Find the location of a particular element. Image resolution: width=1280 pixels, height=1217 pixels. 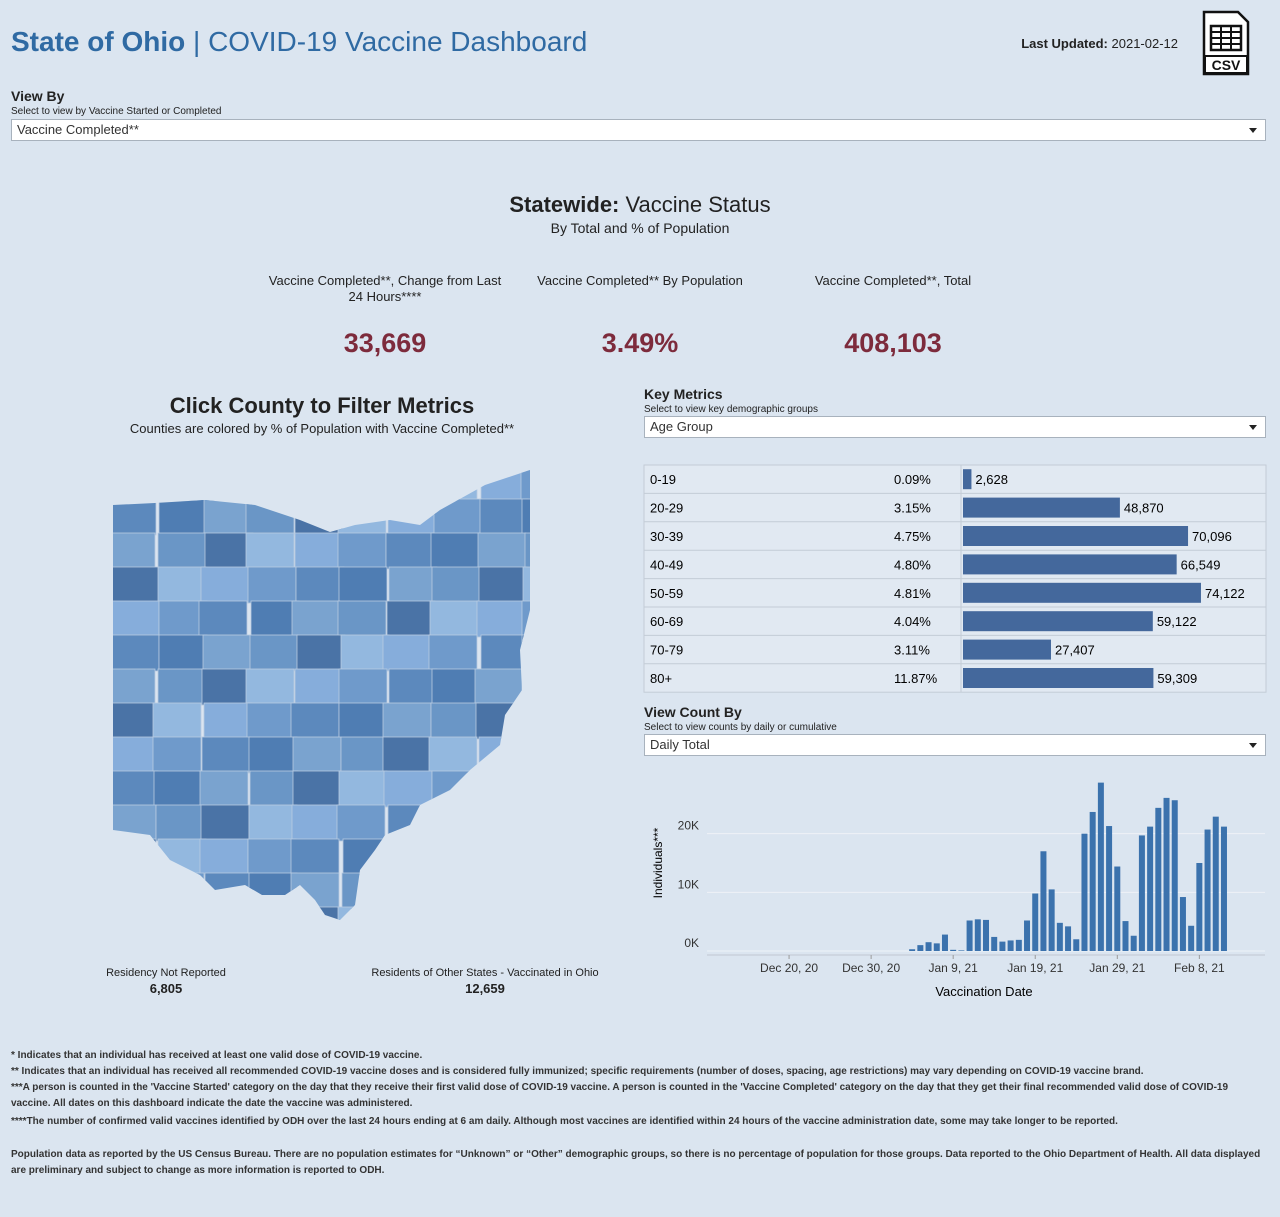

counties is located at coordinates (341, 702).